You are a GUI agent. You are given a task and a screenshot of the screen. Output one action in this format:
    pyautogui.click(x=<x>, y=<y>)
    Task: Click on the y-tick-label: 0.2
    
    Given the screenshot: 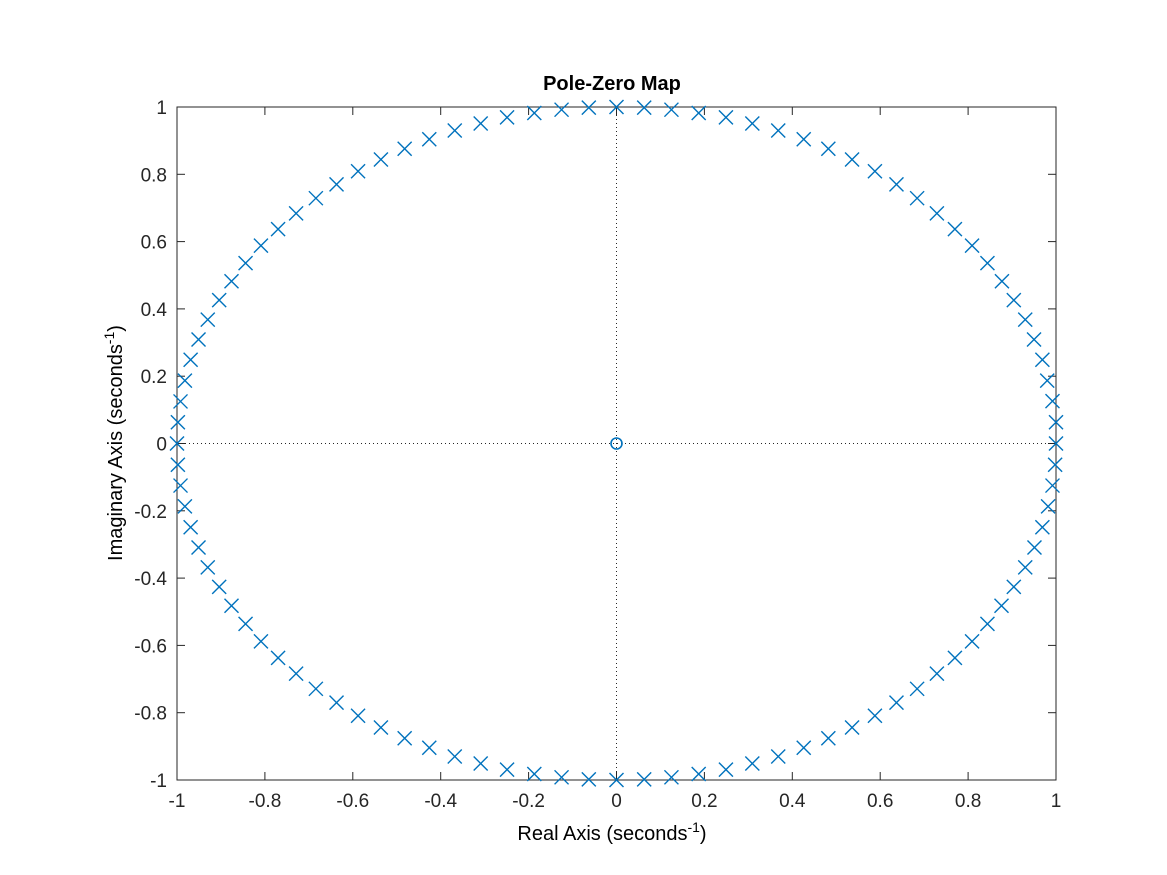 What is the action you would take?
    pyautogui.click(x=154, y=377)
    